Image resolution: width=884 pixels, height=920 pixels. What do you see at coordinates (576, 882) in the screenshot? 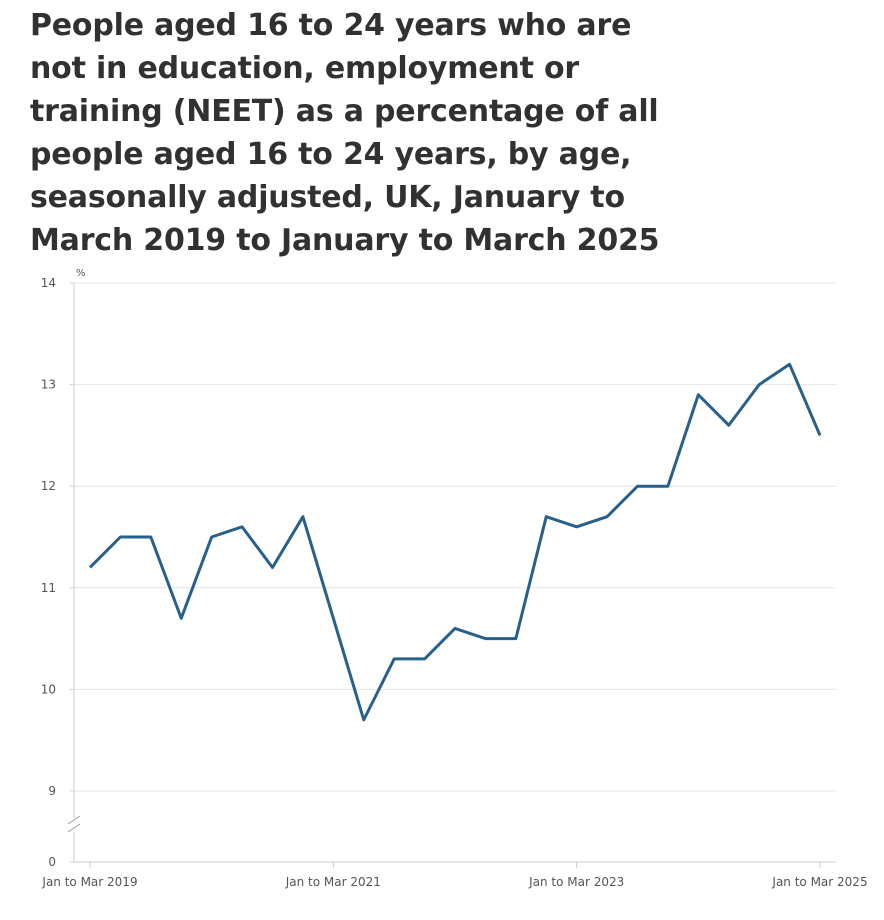
I see `x-tick-label: Jan to Mar 2023` at bounding box center [576, 882].